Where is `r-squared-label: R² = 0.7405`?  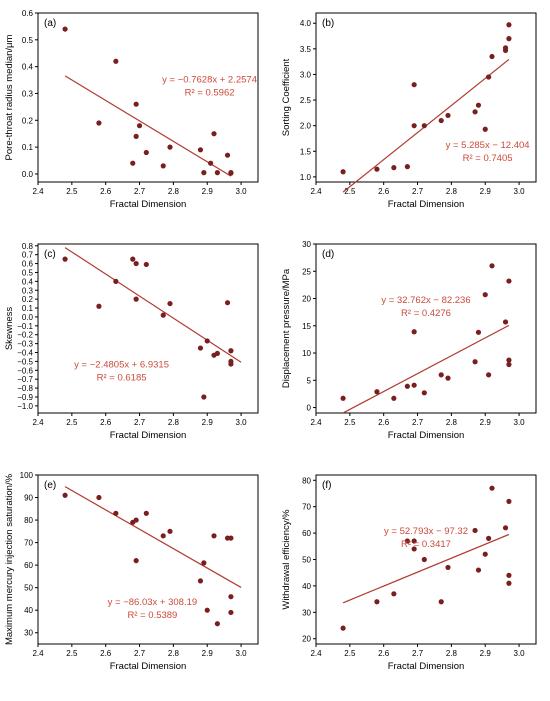
r-squared-label: R² = 0.7405 is located at coordinates (488, 158).